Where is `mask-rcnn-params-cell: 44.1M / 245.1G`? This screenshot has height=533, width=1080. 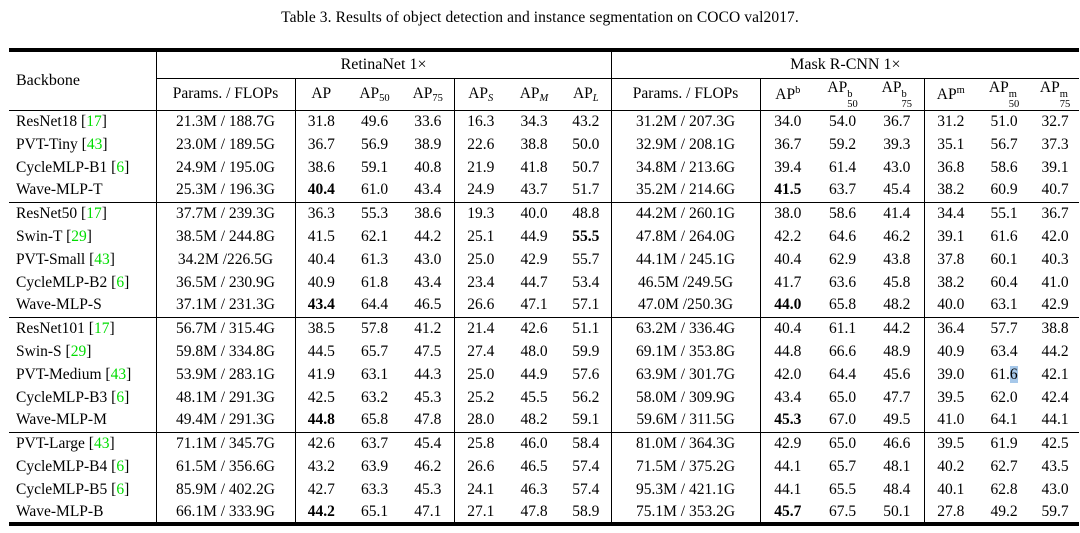 mask-rcnn-params-cell: 44.1M / 245.1G is located at coordinates (685, 259).